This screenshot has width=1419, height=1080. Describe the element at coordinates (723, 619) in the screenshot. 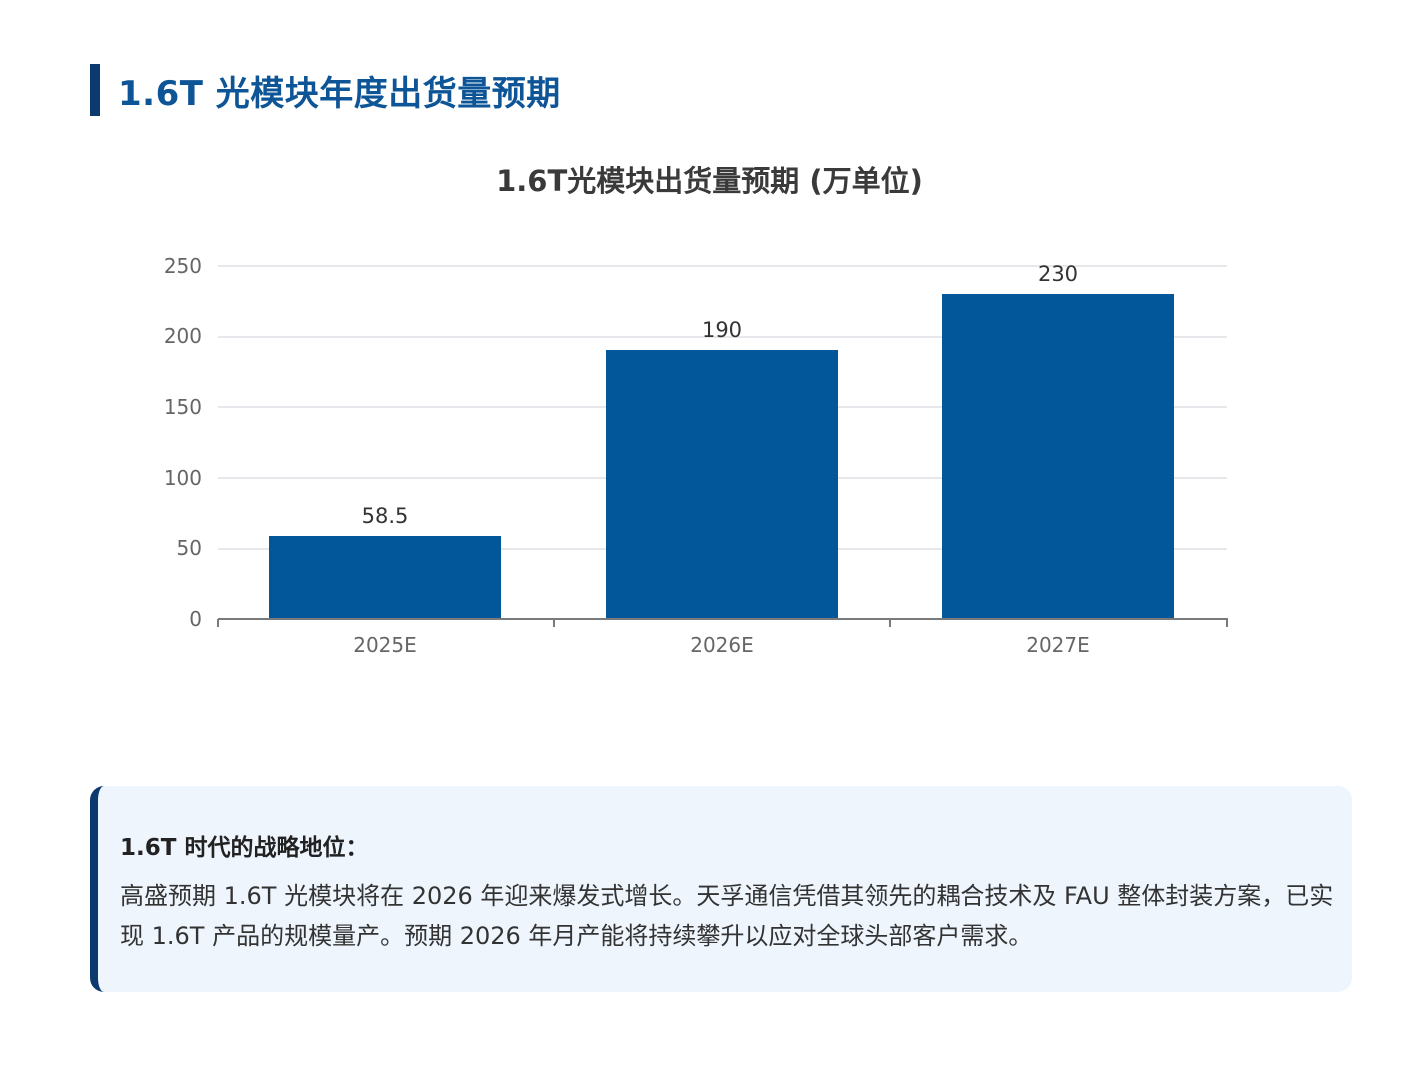

I see `x-axis` at that location.